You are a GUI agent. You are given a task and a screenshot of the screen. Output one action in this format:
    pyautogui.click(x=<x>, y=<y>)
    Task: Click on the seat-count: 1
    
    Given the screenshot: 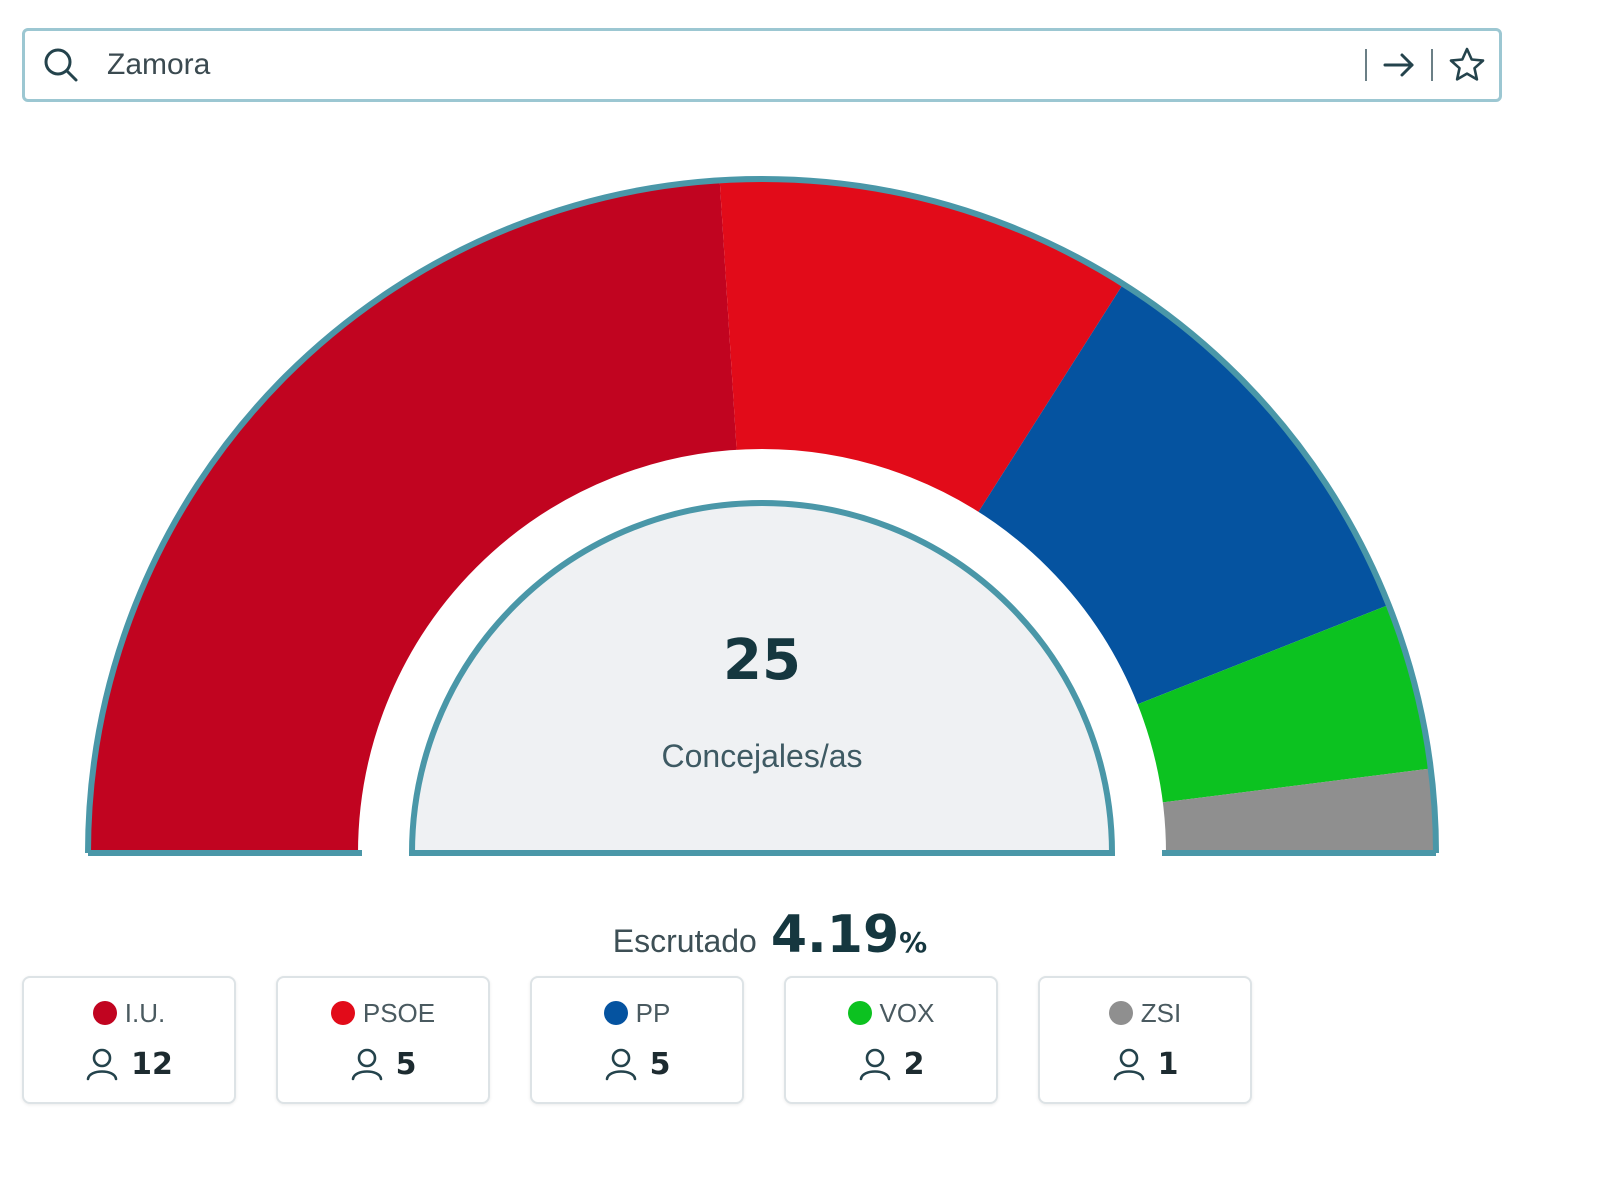 What is the action you would take?
    pyautogui.click(x=1168, y=1064)
    